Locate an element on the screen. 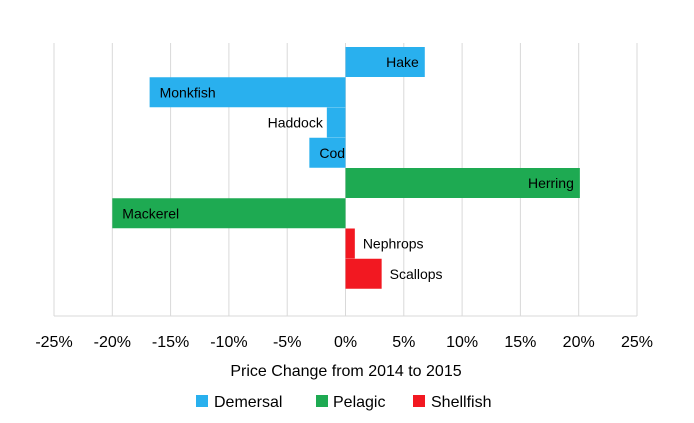 The image size is (694, 423). x-tick-label: 15% is located at coordinates (520, 342).